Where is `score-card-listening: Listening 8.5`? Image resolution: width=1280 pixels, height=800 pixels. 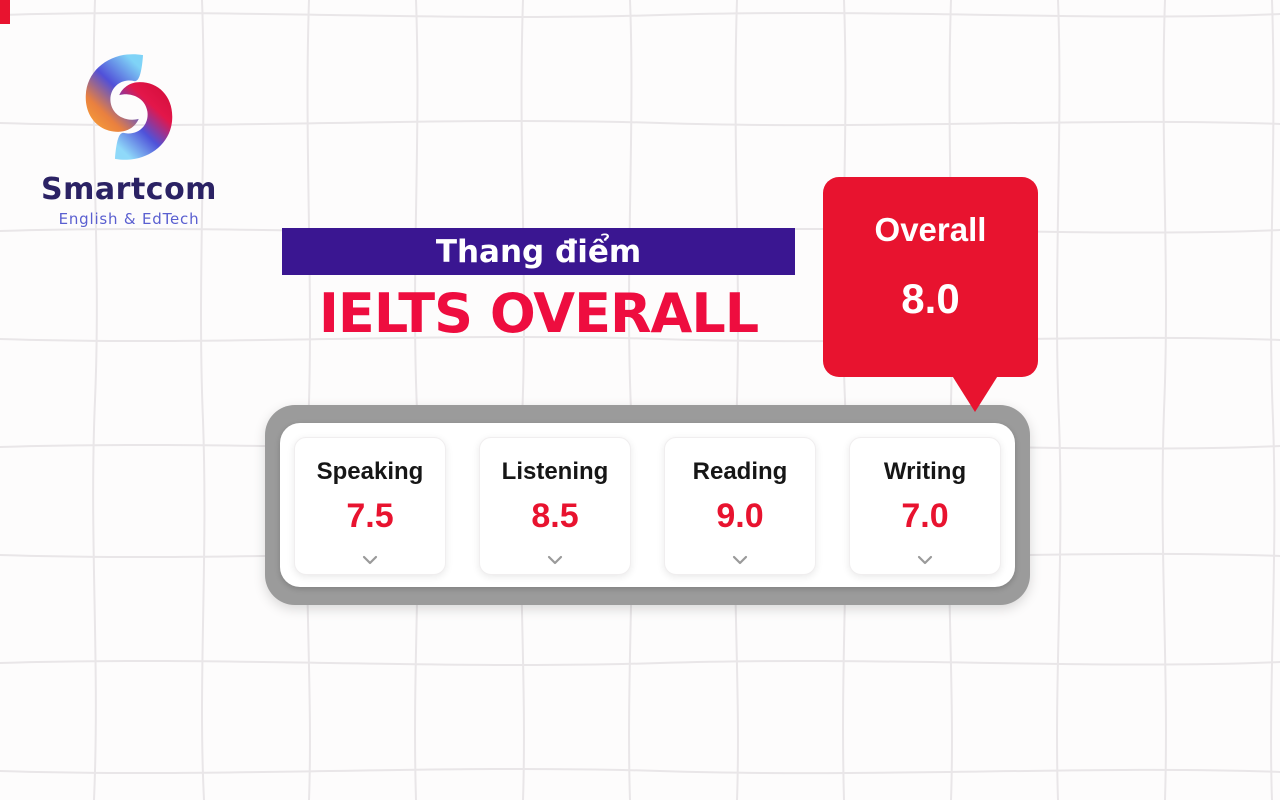 score-card-listening: Listening 8.5 is located at coordinates (555, 506).